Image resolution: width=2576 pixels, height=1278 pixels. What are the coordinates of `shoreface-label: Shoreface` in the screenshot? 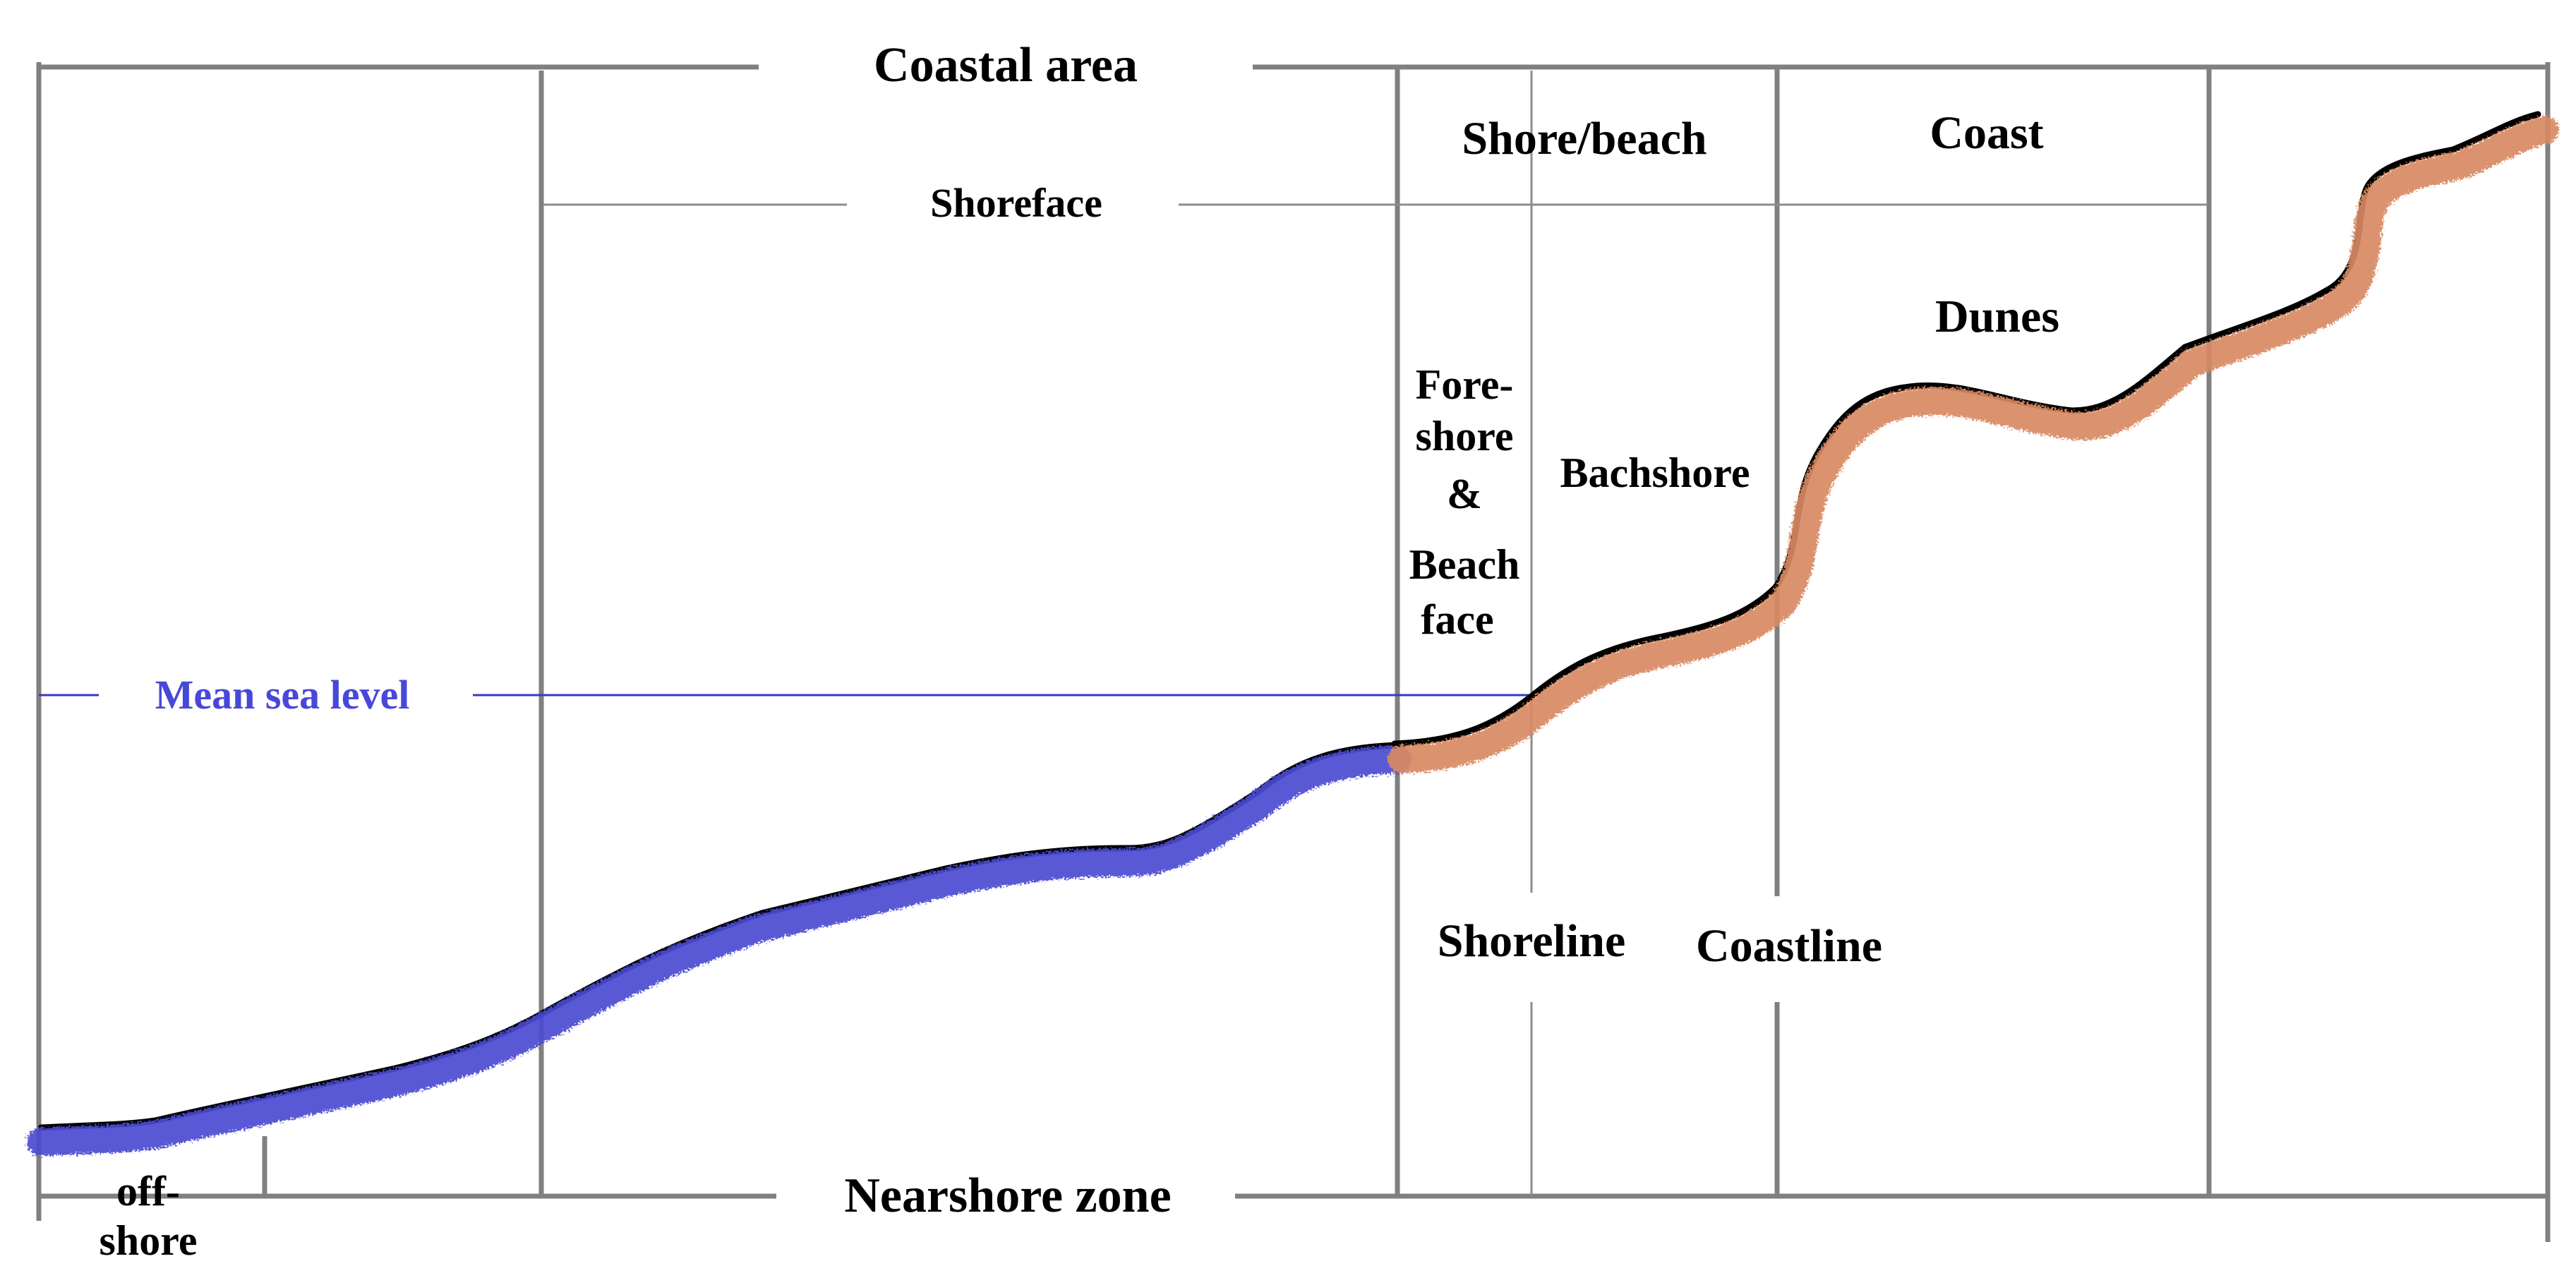 It's located at (1016, 203).